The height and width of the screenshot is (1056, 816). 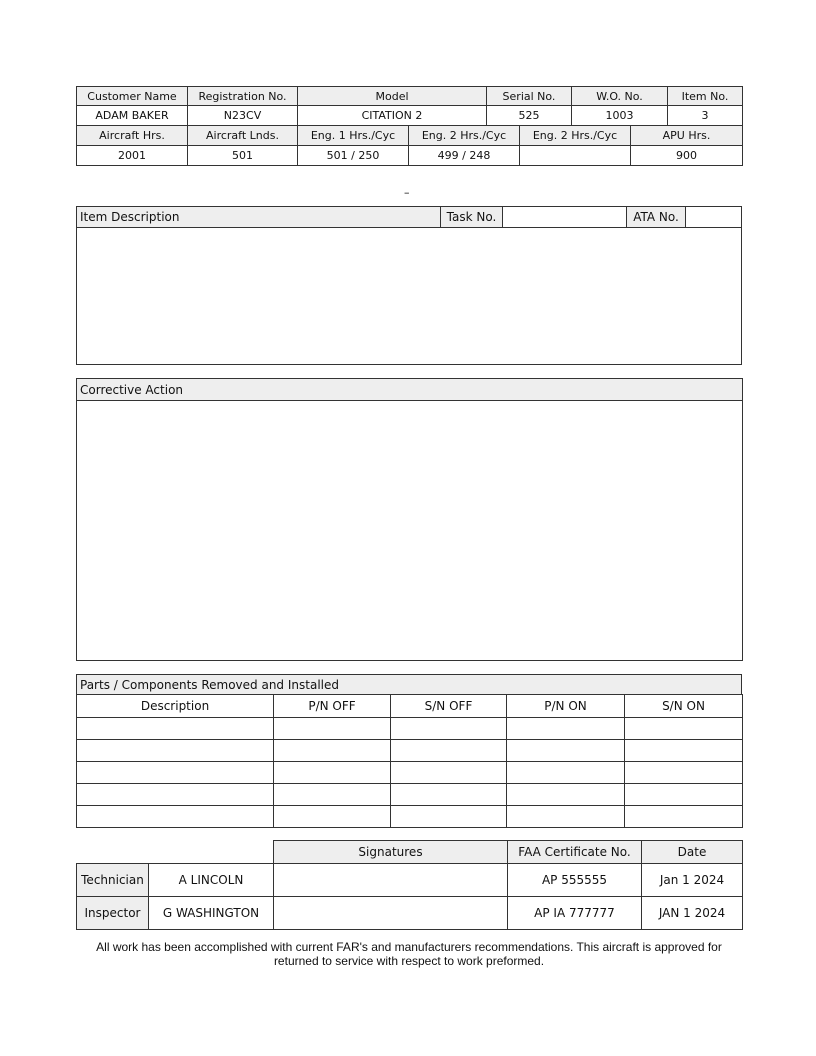 What do you see at coordinates (390, 852) in the screenshot?
I see `signoff-column-header: Signatures` at bounding box center [390, 852].